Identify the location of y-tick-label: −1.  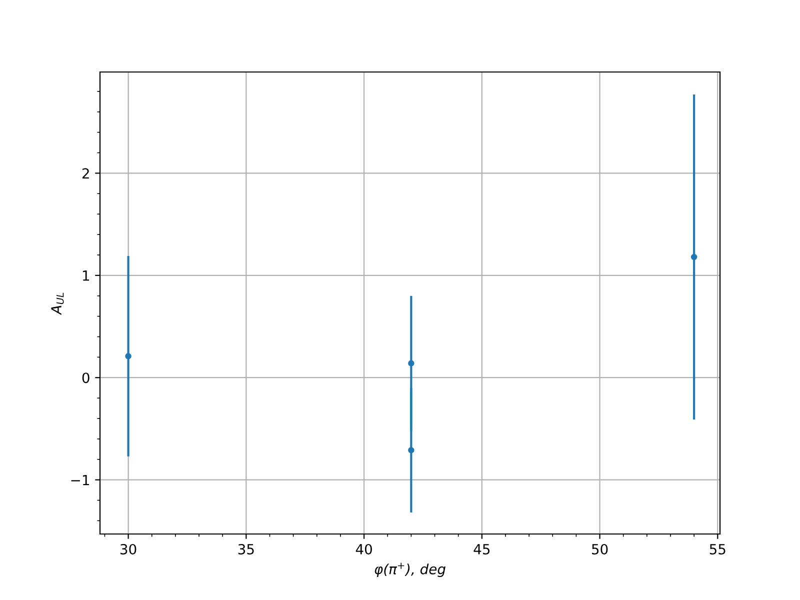
(80, 480).